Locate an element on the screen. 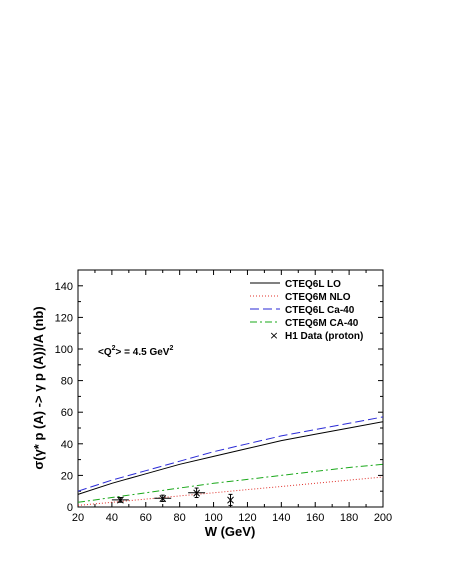  legend-label: CTEQ6L LO is located at coordinates (313, 284).